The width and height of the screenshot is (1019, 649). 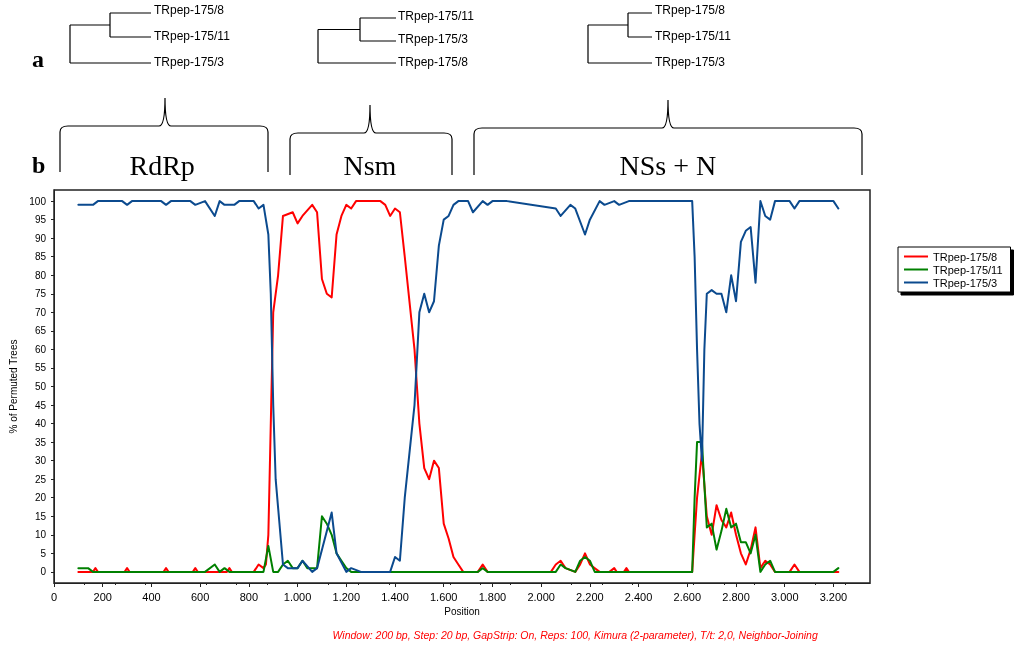 I want to click on y-tick-label: 30, so click(x=40, y=461).